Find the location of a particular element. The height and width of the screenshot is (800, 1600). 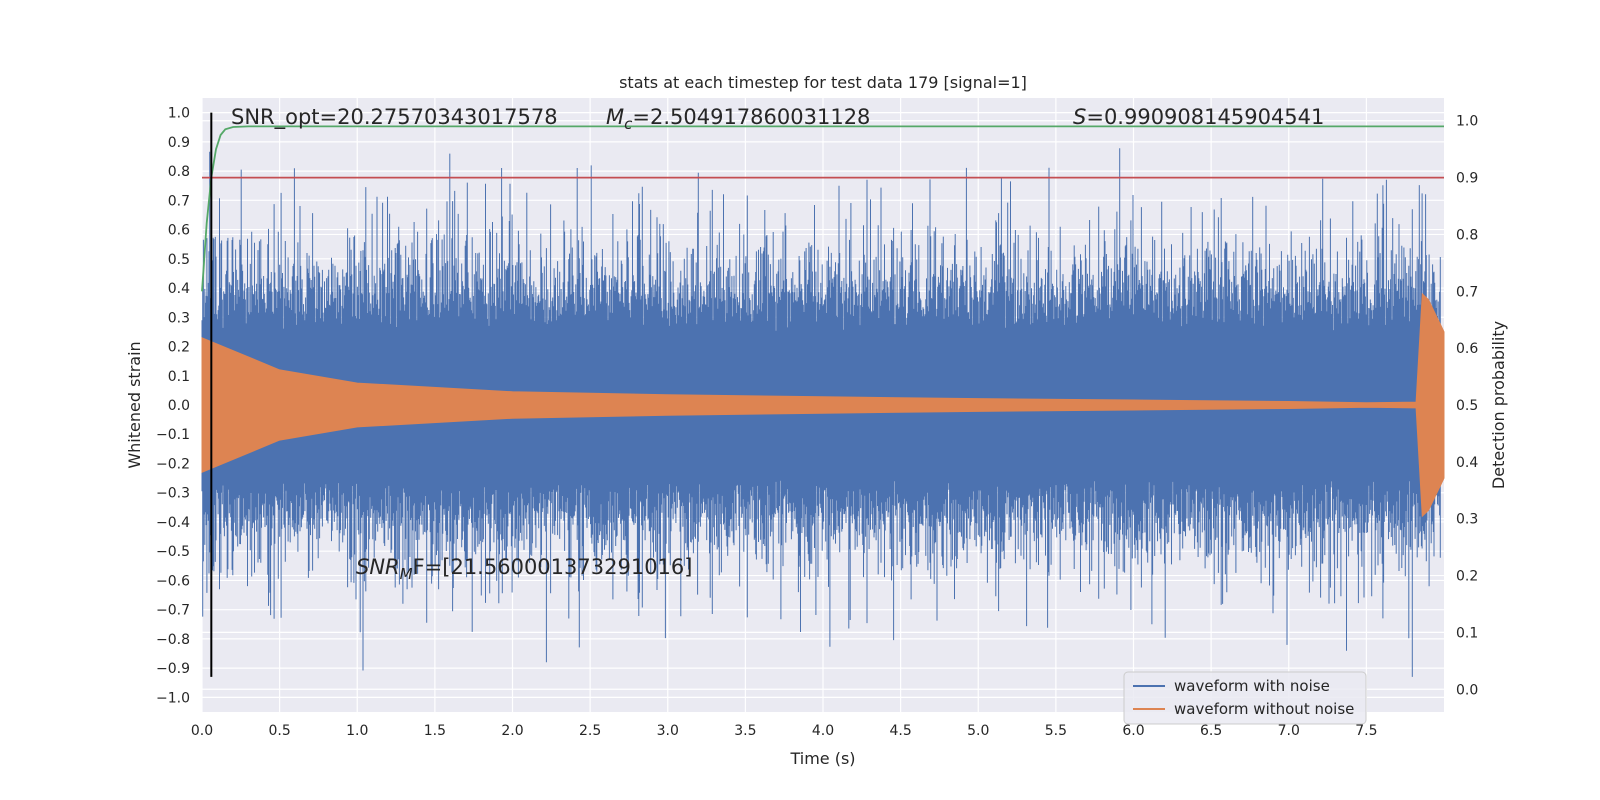

annotation-chirp-mass: Mc=2.504917860031128 is located at coordinates (738, 119).